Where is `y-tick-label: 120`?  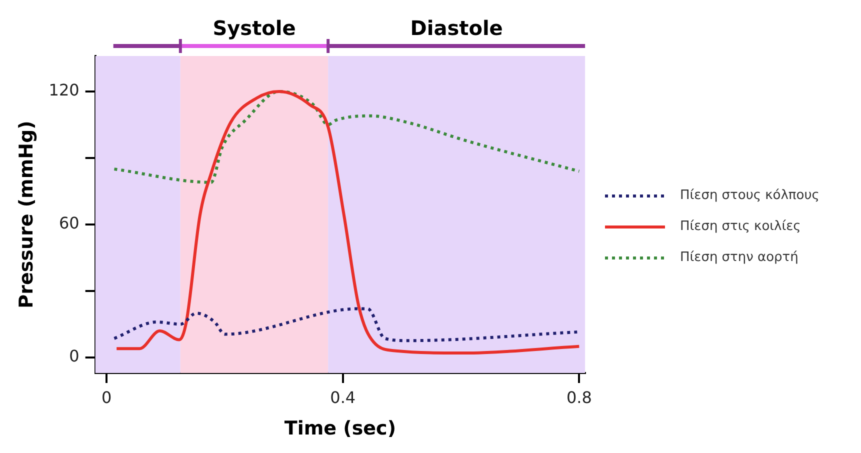 y-tick-label: 120 is located at coordinates (64, 90).